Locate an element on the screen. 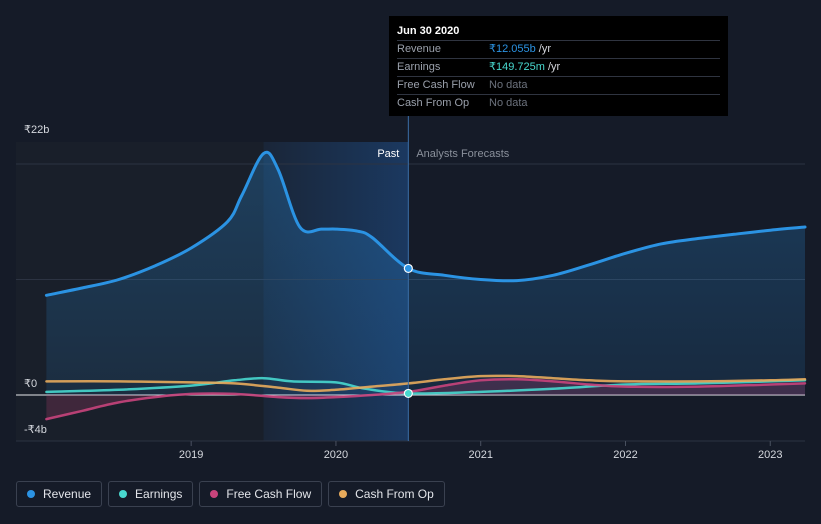 This screenshot has height=524, width=821. free-cash-flow-line is located at coordinates (426, 399).